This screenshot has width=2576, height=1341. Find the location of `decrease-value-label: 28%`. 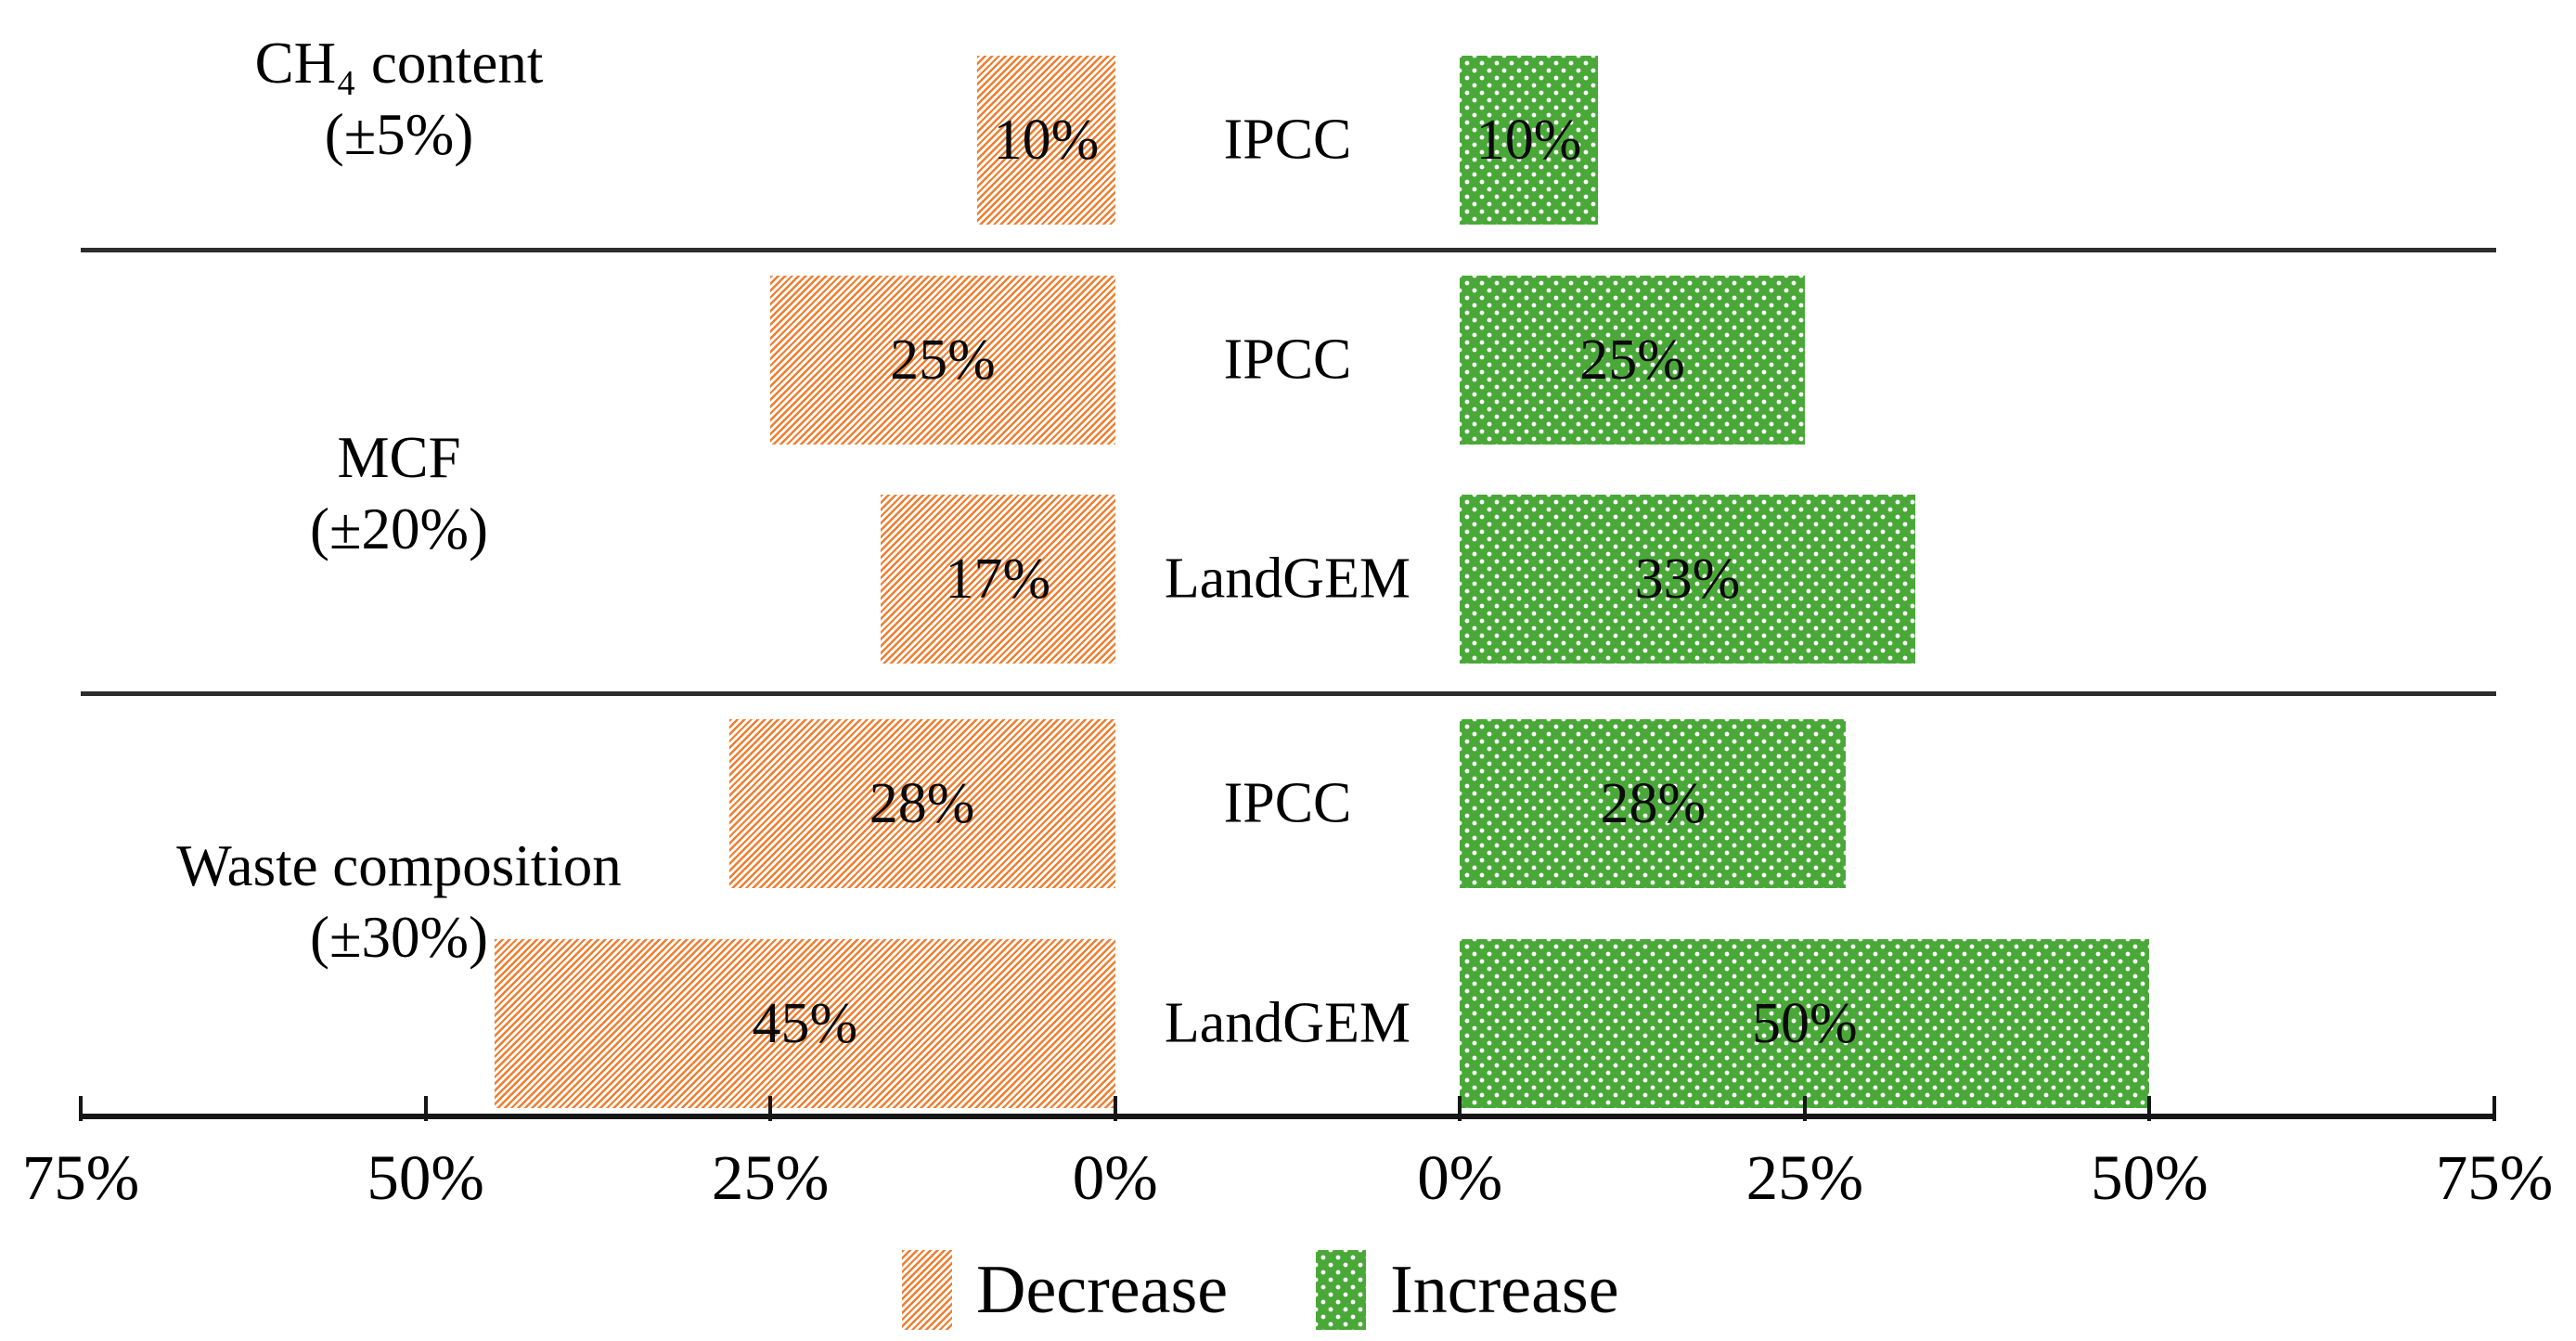

decrease-value-label: 28% is located at coordinates (922, 803).